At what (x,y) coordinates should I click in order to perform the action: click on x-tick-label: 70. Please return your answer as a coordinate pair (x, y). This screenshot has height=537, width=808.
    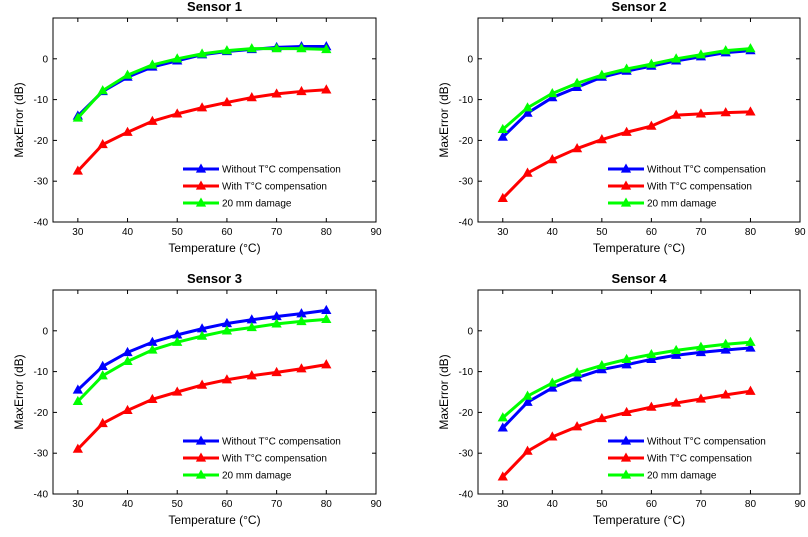
    Looking at the image, I should click on (701, 504).